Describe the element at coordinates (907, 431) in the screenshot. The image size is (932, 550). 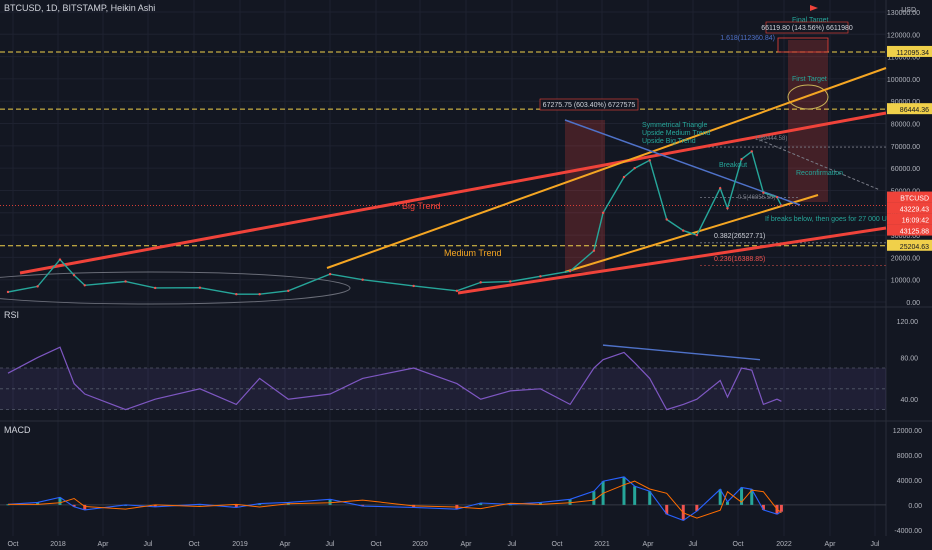
I see `macd-tick-0: 12000.00` at that location.